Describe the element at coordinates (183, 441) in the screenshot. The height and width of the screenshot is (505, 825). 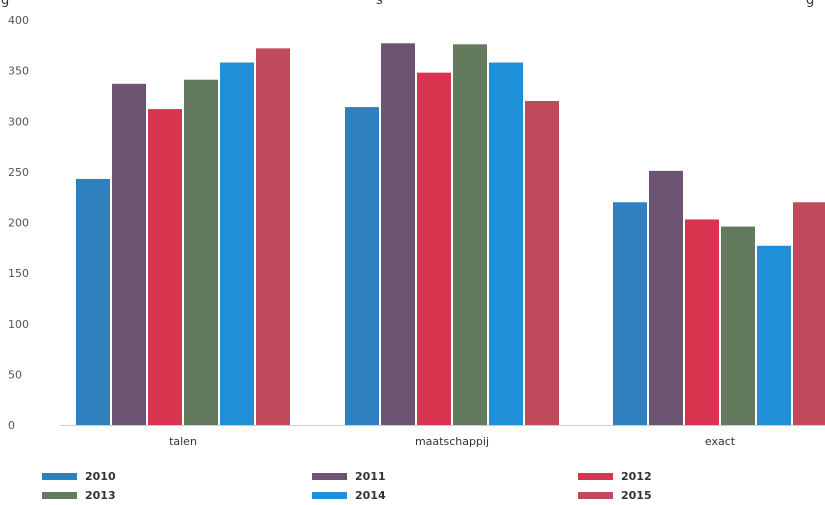
I see `x-category-label: talen` at that location.